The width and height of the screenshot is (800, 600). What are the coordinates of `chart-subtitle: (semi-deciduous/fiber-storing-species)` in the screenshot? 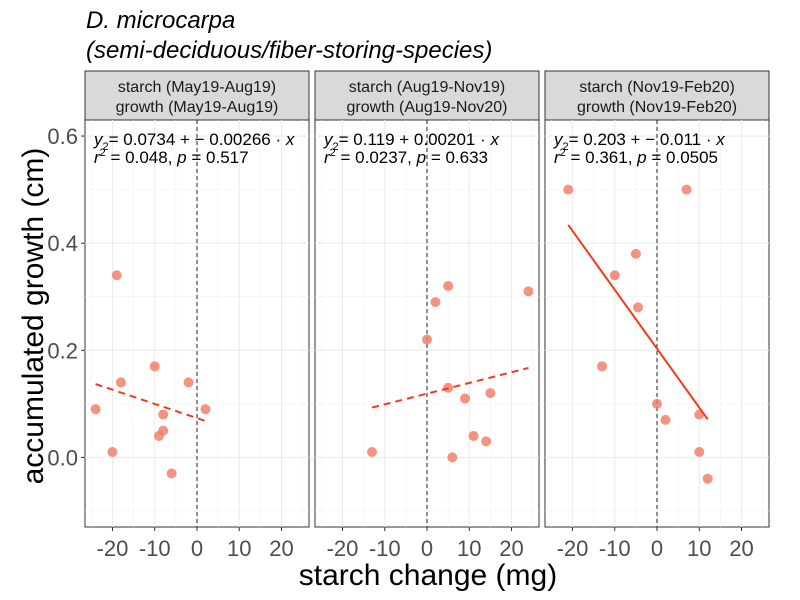 It's located at (289, 50).